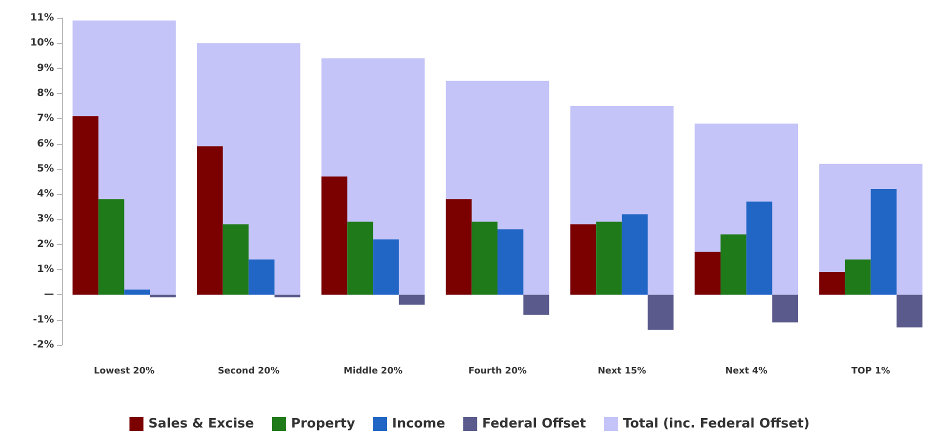  Describe the element at coordinates (323, 424) in the screenshot. I see `legend-label: Property` at that location.